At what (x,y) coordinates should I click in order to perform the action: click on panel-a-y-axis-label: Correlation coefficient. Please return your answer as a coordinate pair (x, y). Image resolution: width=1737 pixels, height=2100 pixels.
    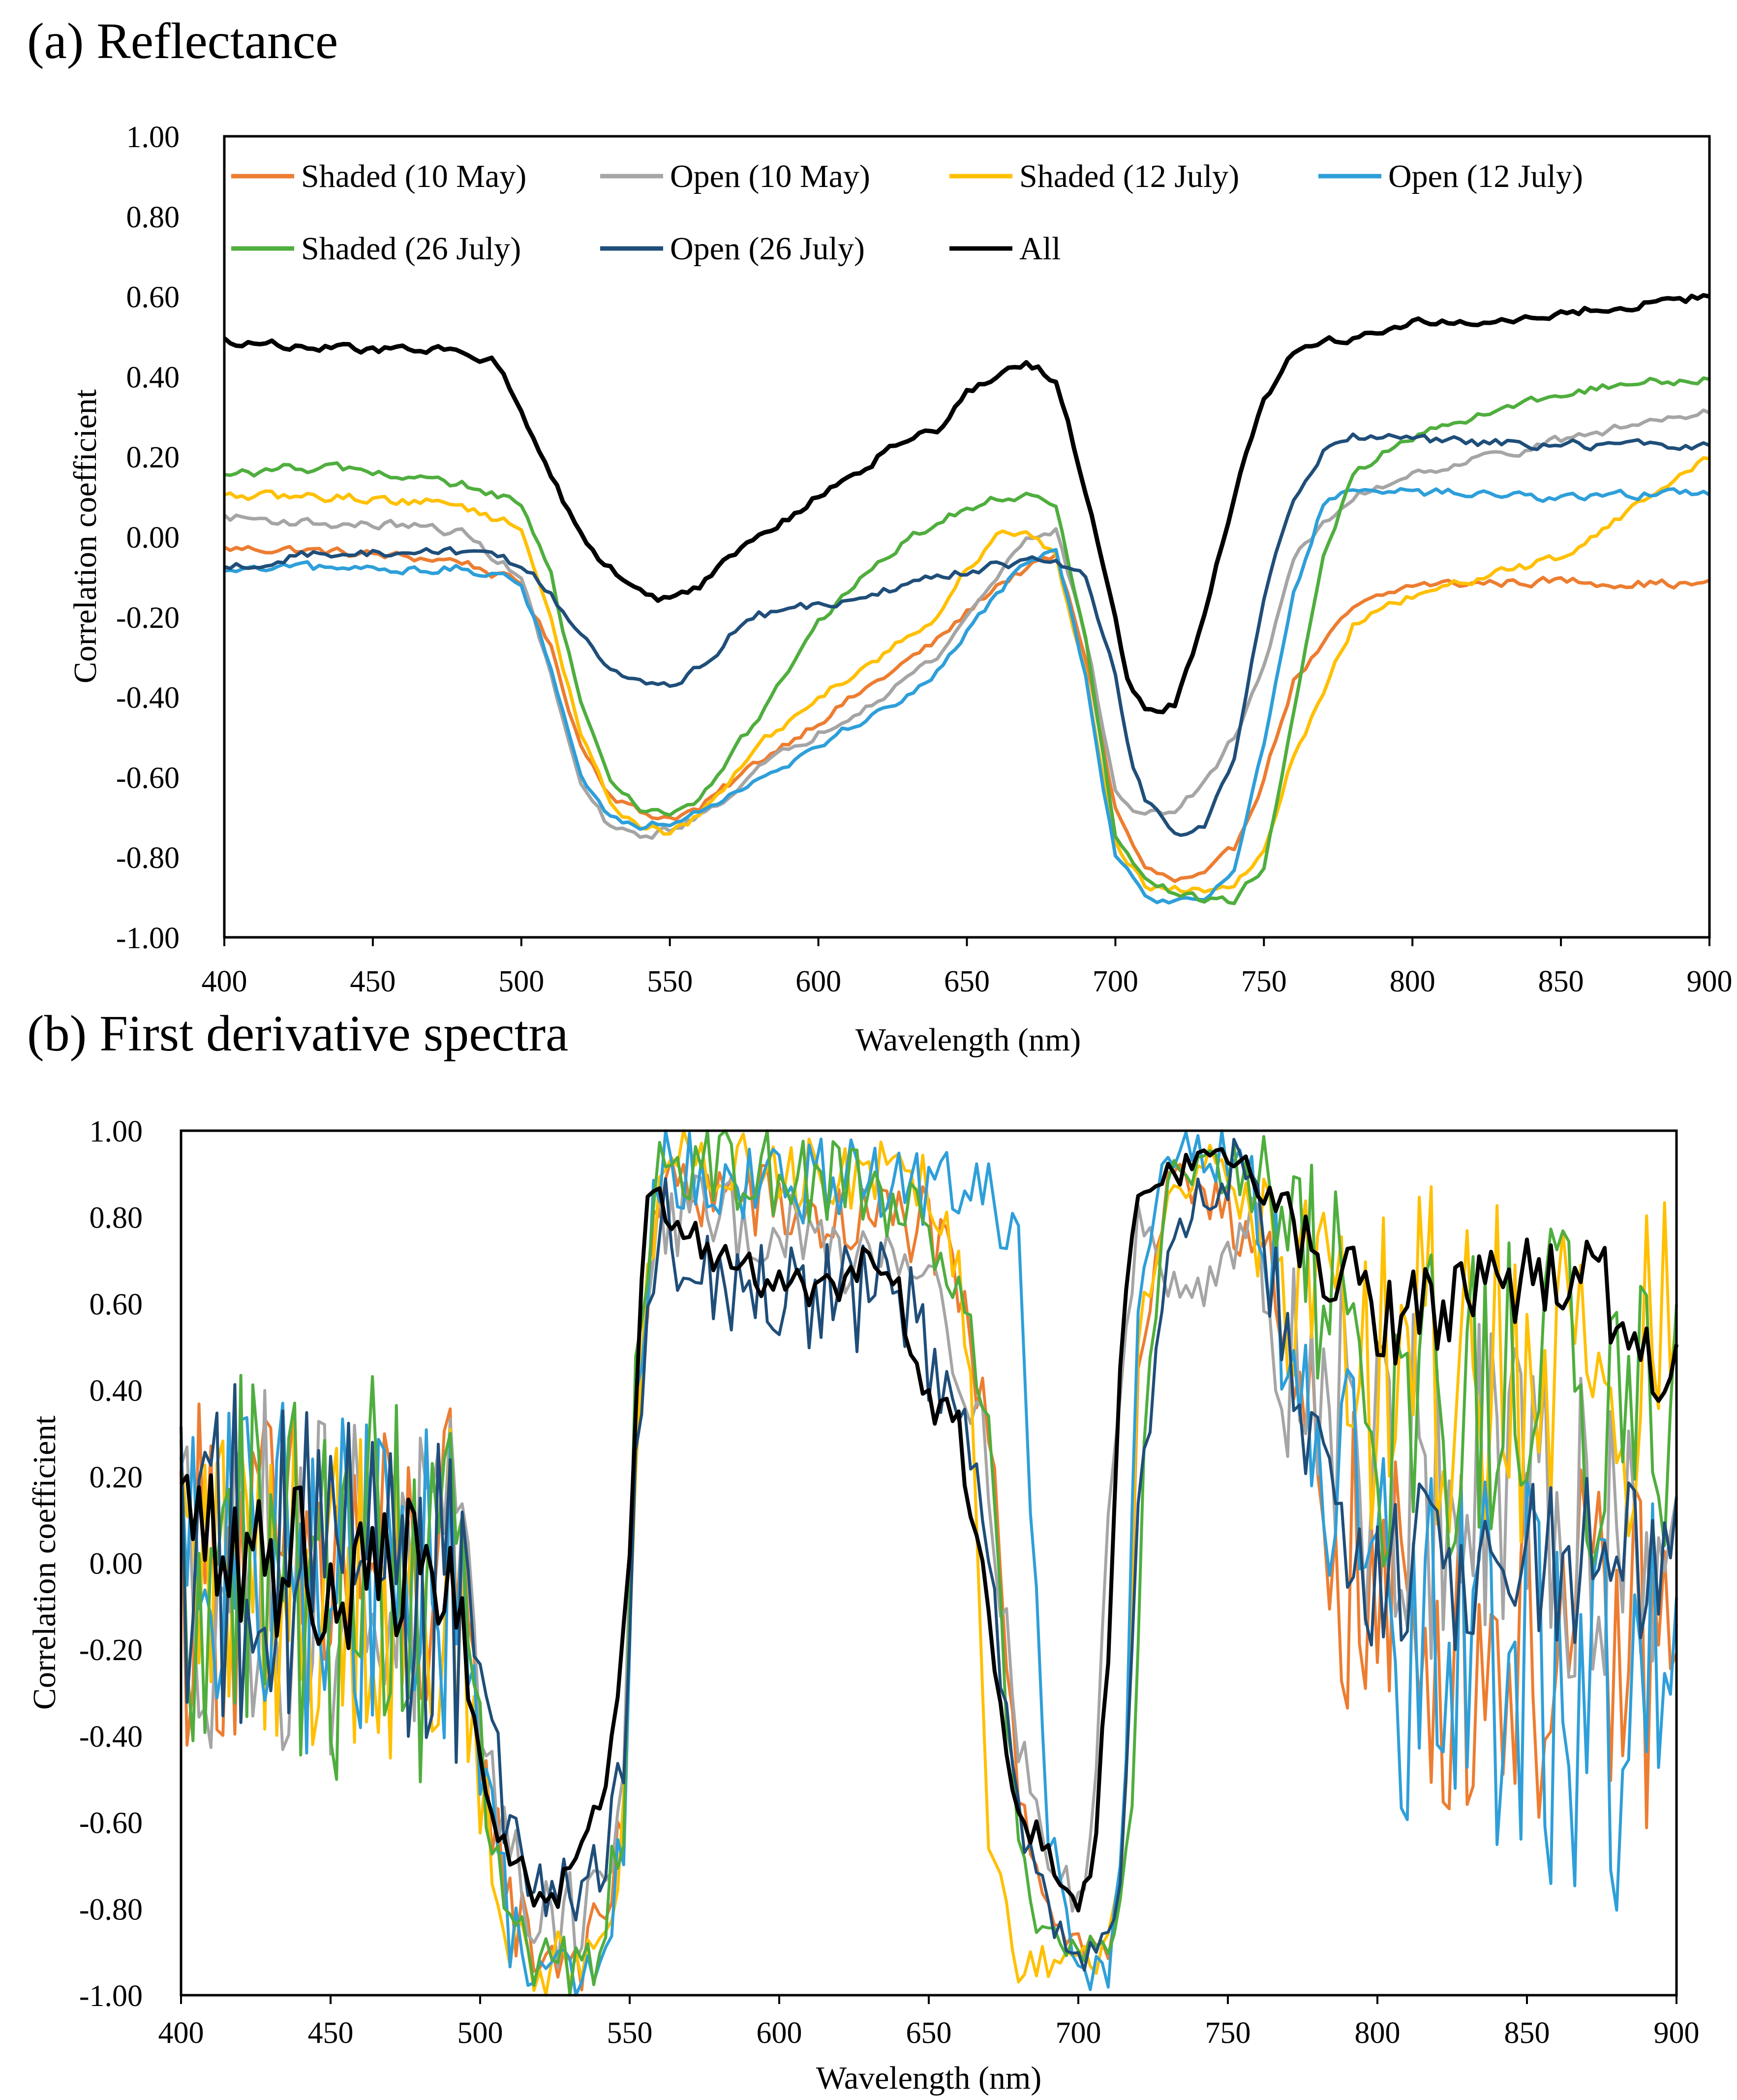
    Looking at the image, I should click on (85, 536).